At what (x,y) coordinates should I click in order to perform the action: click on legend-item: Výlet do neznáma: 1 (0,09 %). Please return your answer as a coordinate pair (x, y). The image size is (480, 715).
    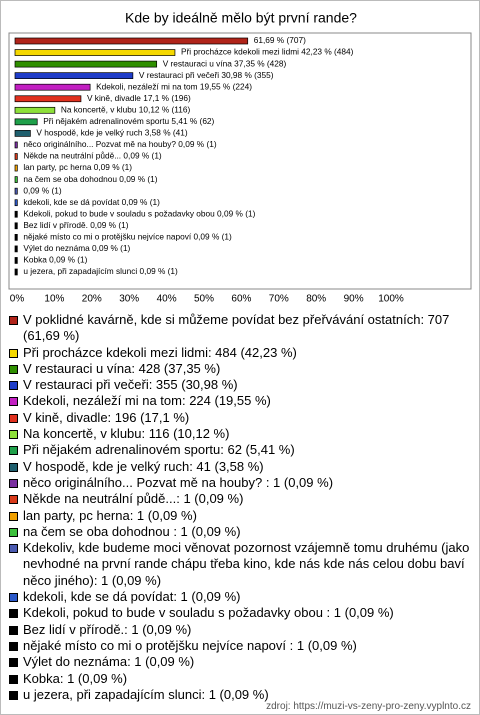
    Looking at the image, I should click on (240, 662).